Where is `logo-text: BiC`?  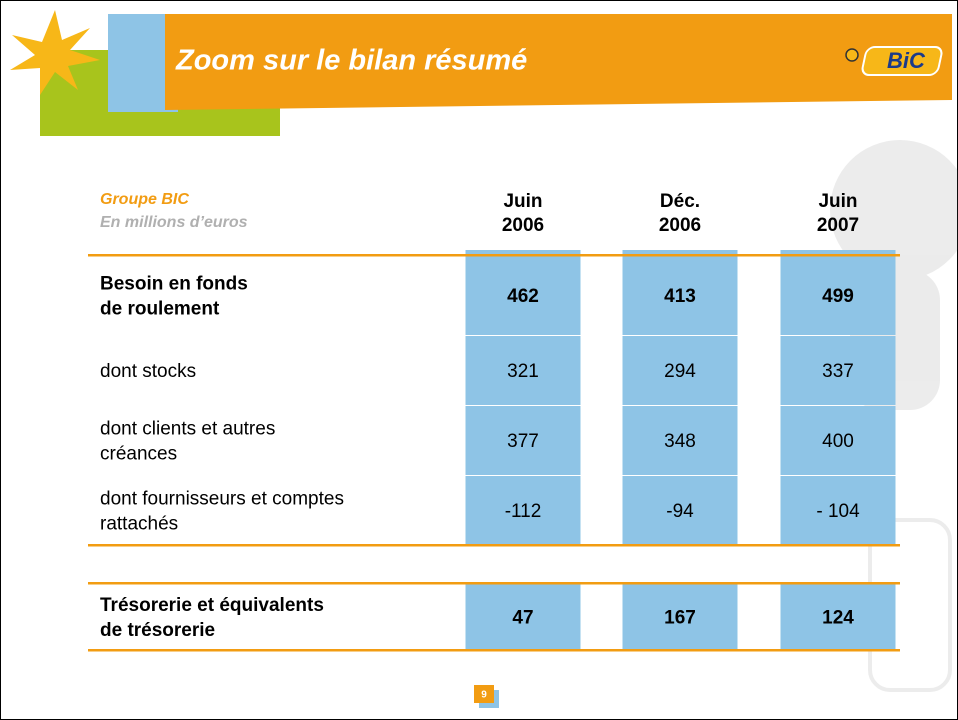 logo-text: BiC is located at coordinates (906, 60).